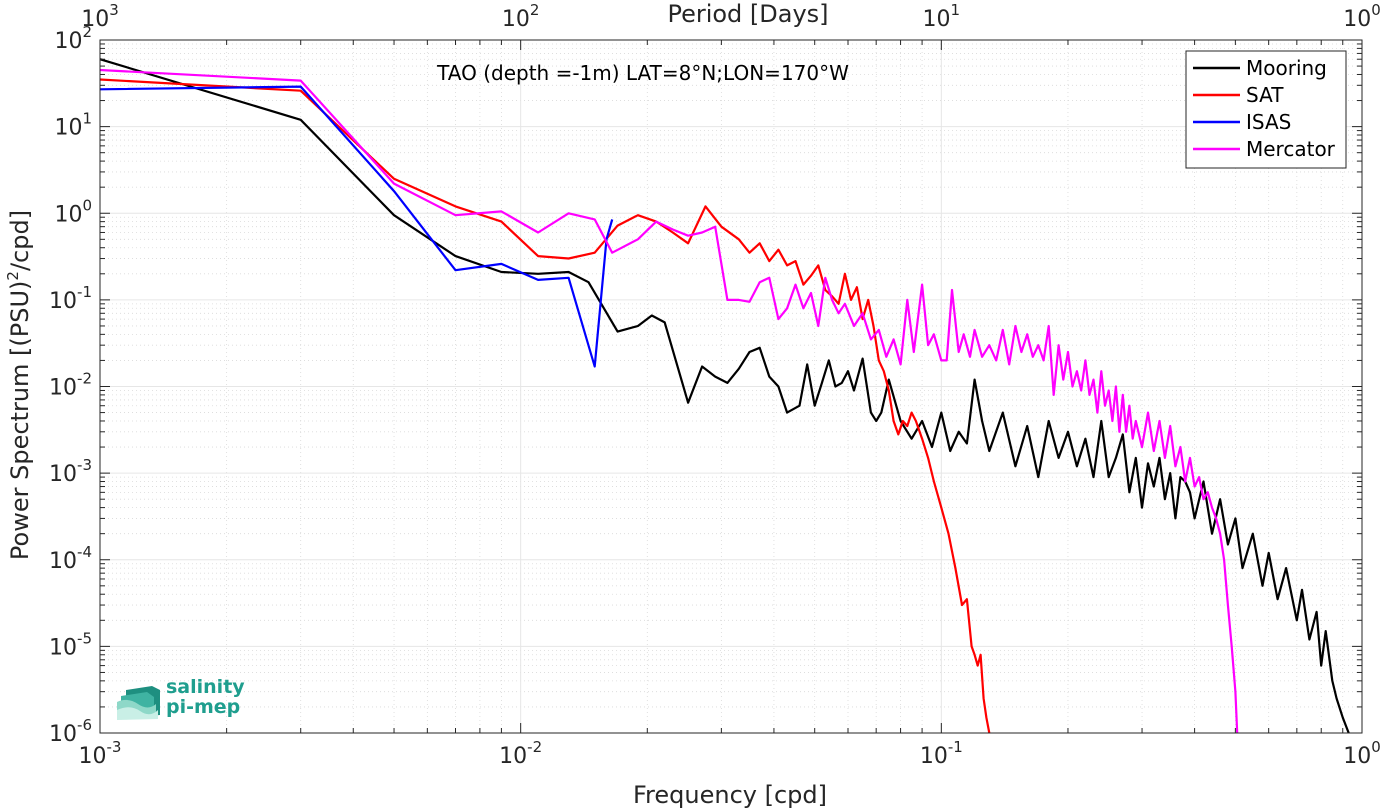 The height and width of the screenshot is (809, 1383). What do you see at coordinates (1268, 122) in the screenshot?
I see `legend-label-isas: ISAS` at bounding box center [1268, 122].